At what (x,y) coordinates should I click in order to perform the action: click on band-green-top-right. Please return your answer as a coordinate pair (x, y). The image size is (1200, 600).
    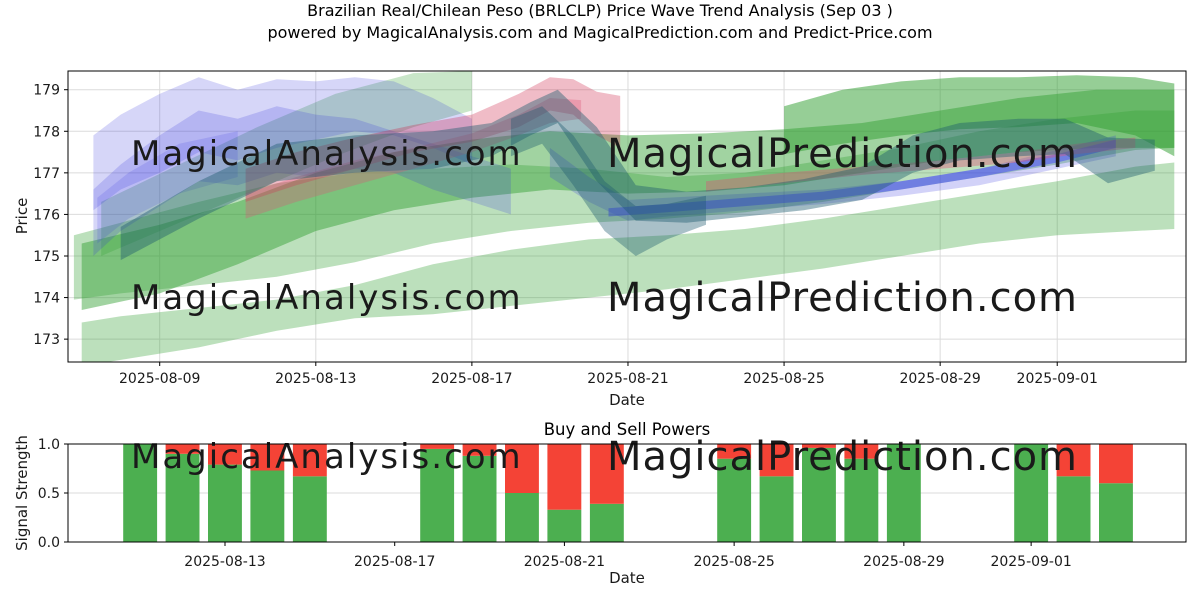
    Looking at the image, I should click on (979, 116).